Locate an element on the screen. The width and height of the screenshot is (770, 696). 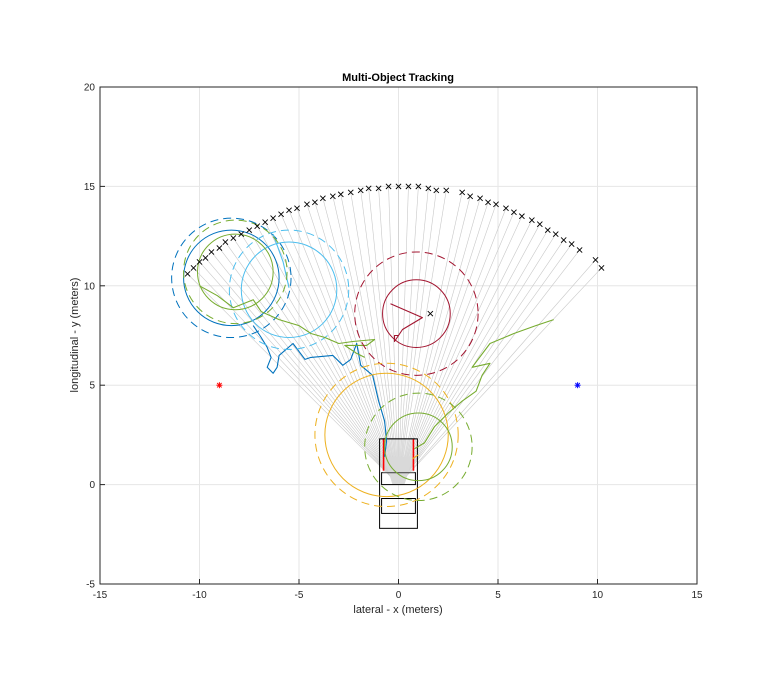
x-tick-label: -5 is located at coordinates (299, 595).